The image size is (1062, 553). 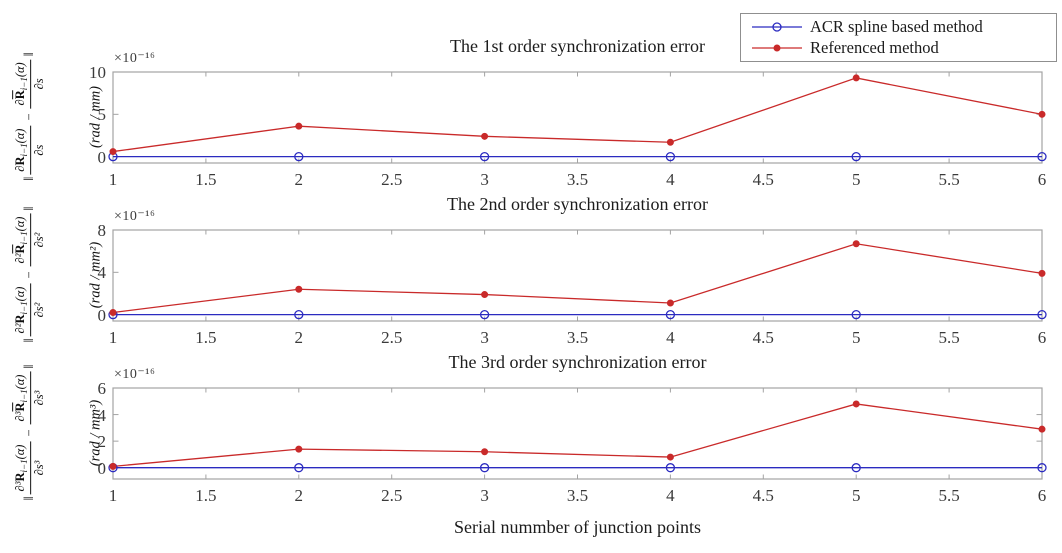 I want to click on line-open-circle-icon, so click(x=777, y=27).